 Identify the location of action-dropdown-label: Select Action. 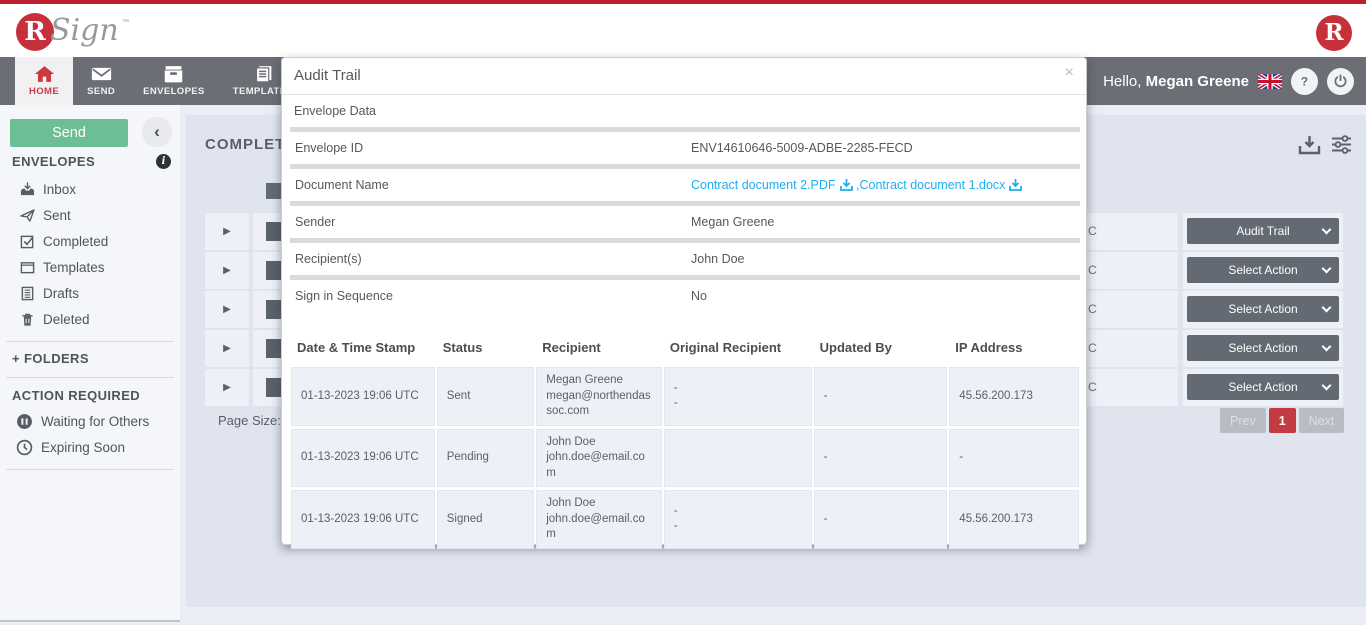
(1263, 387).